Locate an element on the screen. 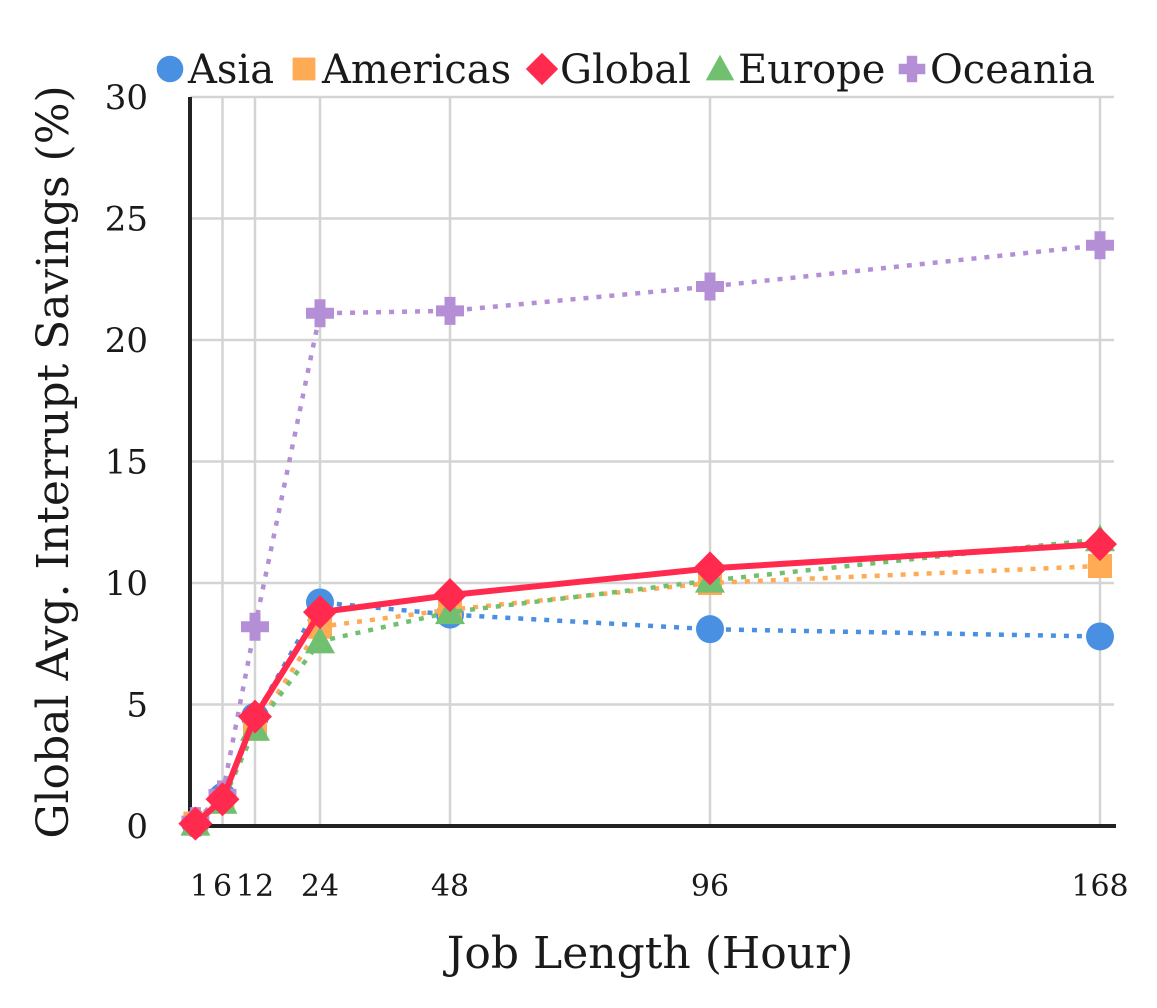 This screenshot has width=1157, height=1008. legend: Asia Americas Global Europe Oceania is located at coordinates (625, 70).